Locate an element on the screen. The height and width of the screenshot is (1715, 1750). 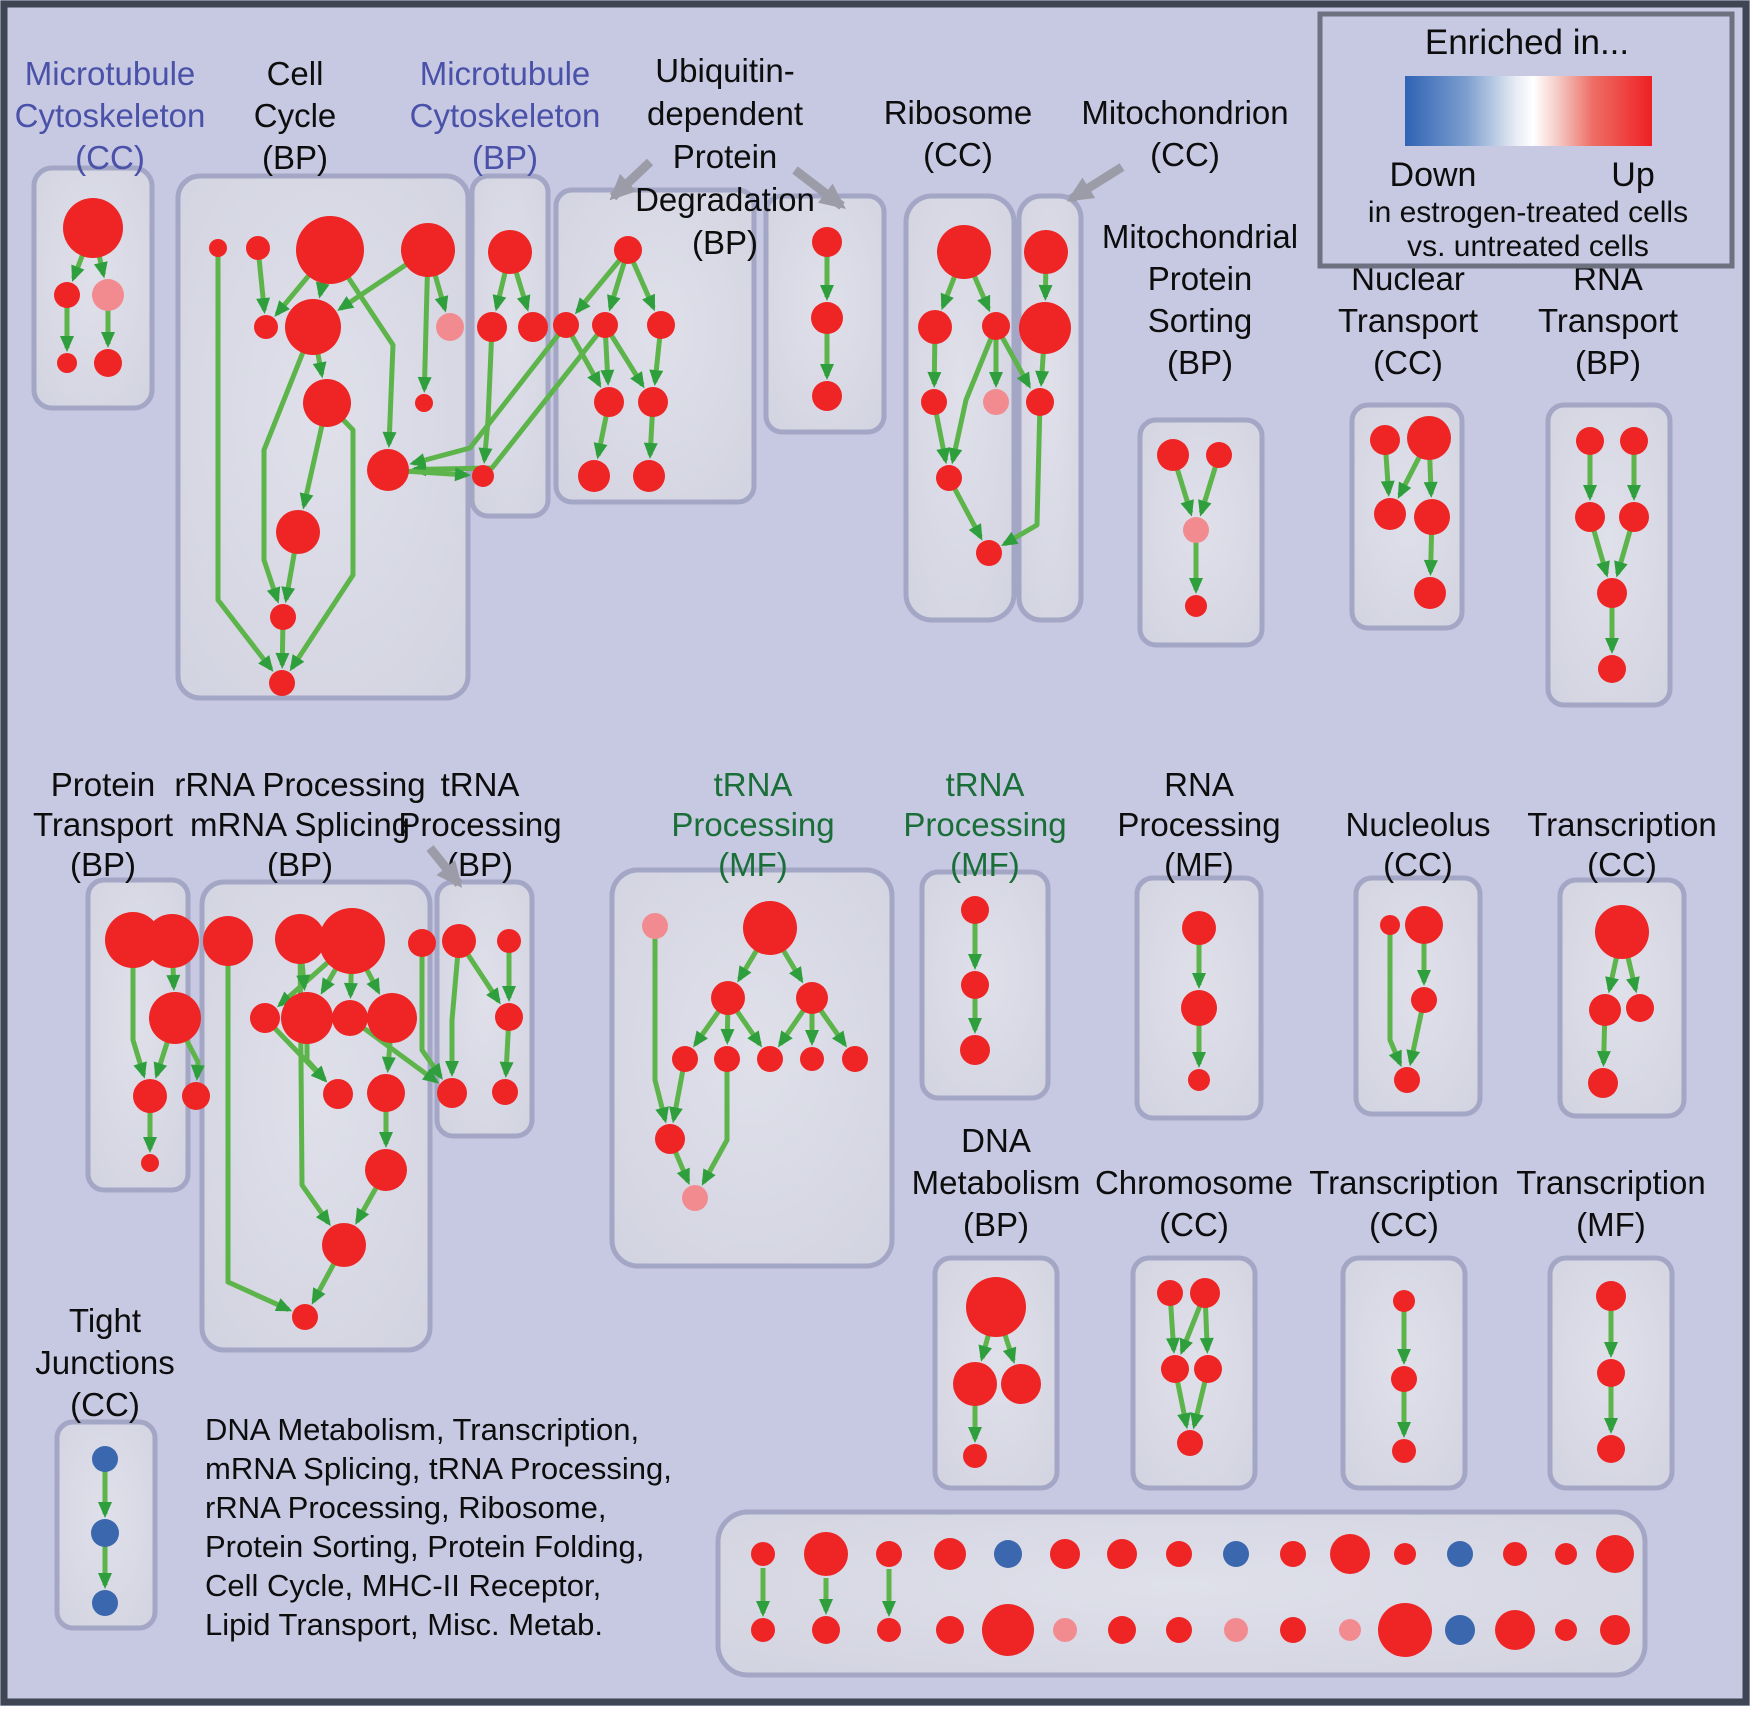
rrna-processing-mrna-splicing-bp-label: rRNA Processing is located at coordinates (299, 784).